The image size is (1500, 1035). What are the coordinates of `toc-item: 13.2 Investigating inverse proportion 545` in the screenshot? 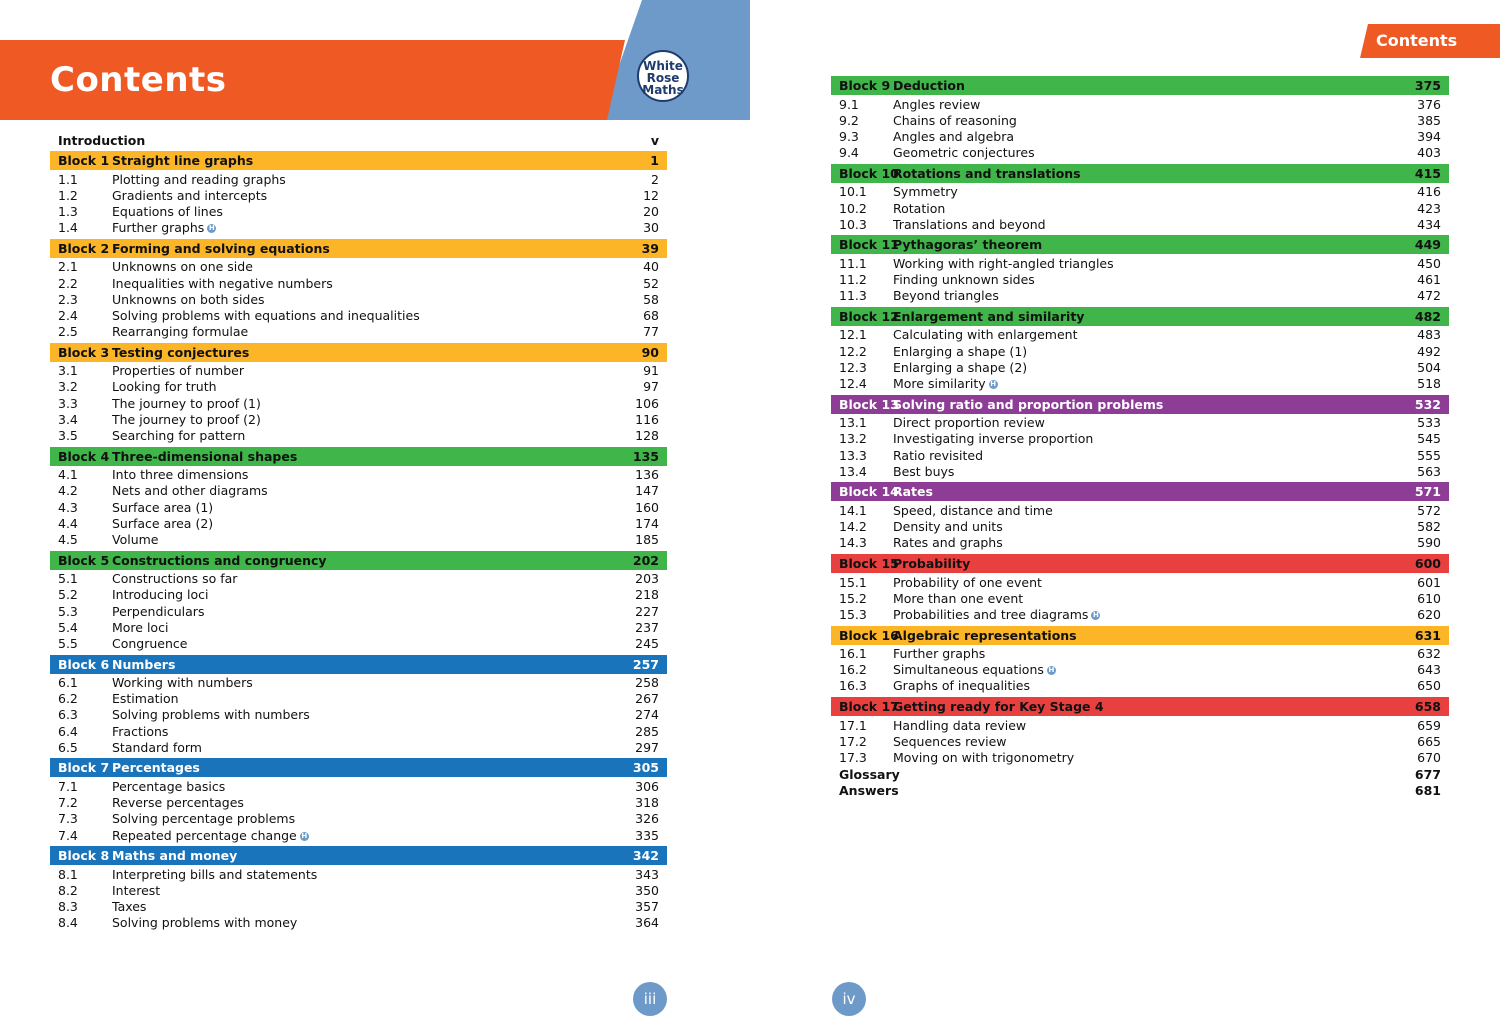 It's located at (1140, 439).